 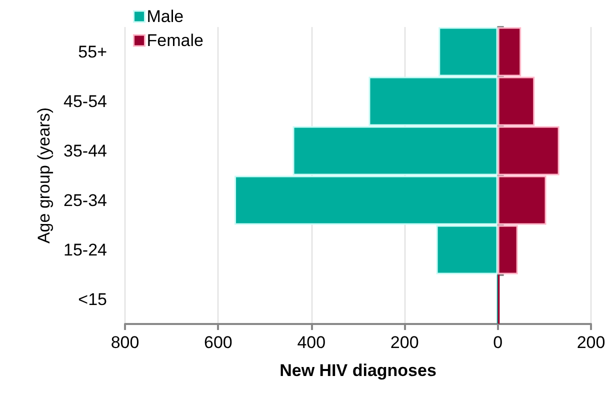 I want to click on y-tick-label: 15-24, so click(x=85, y=250).